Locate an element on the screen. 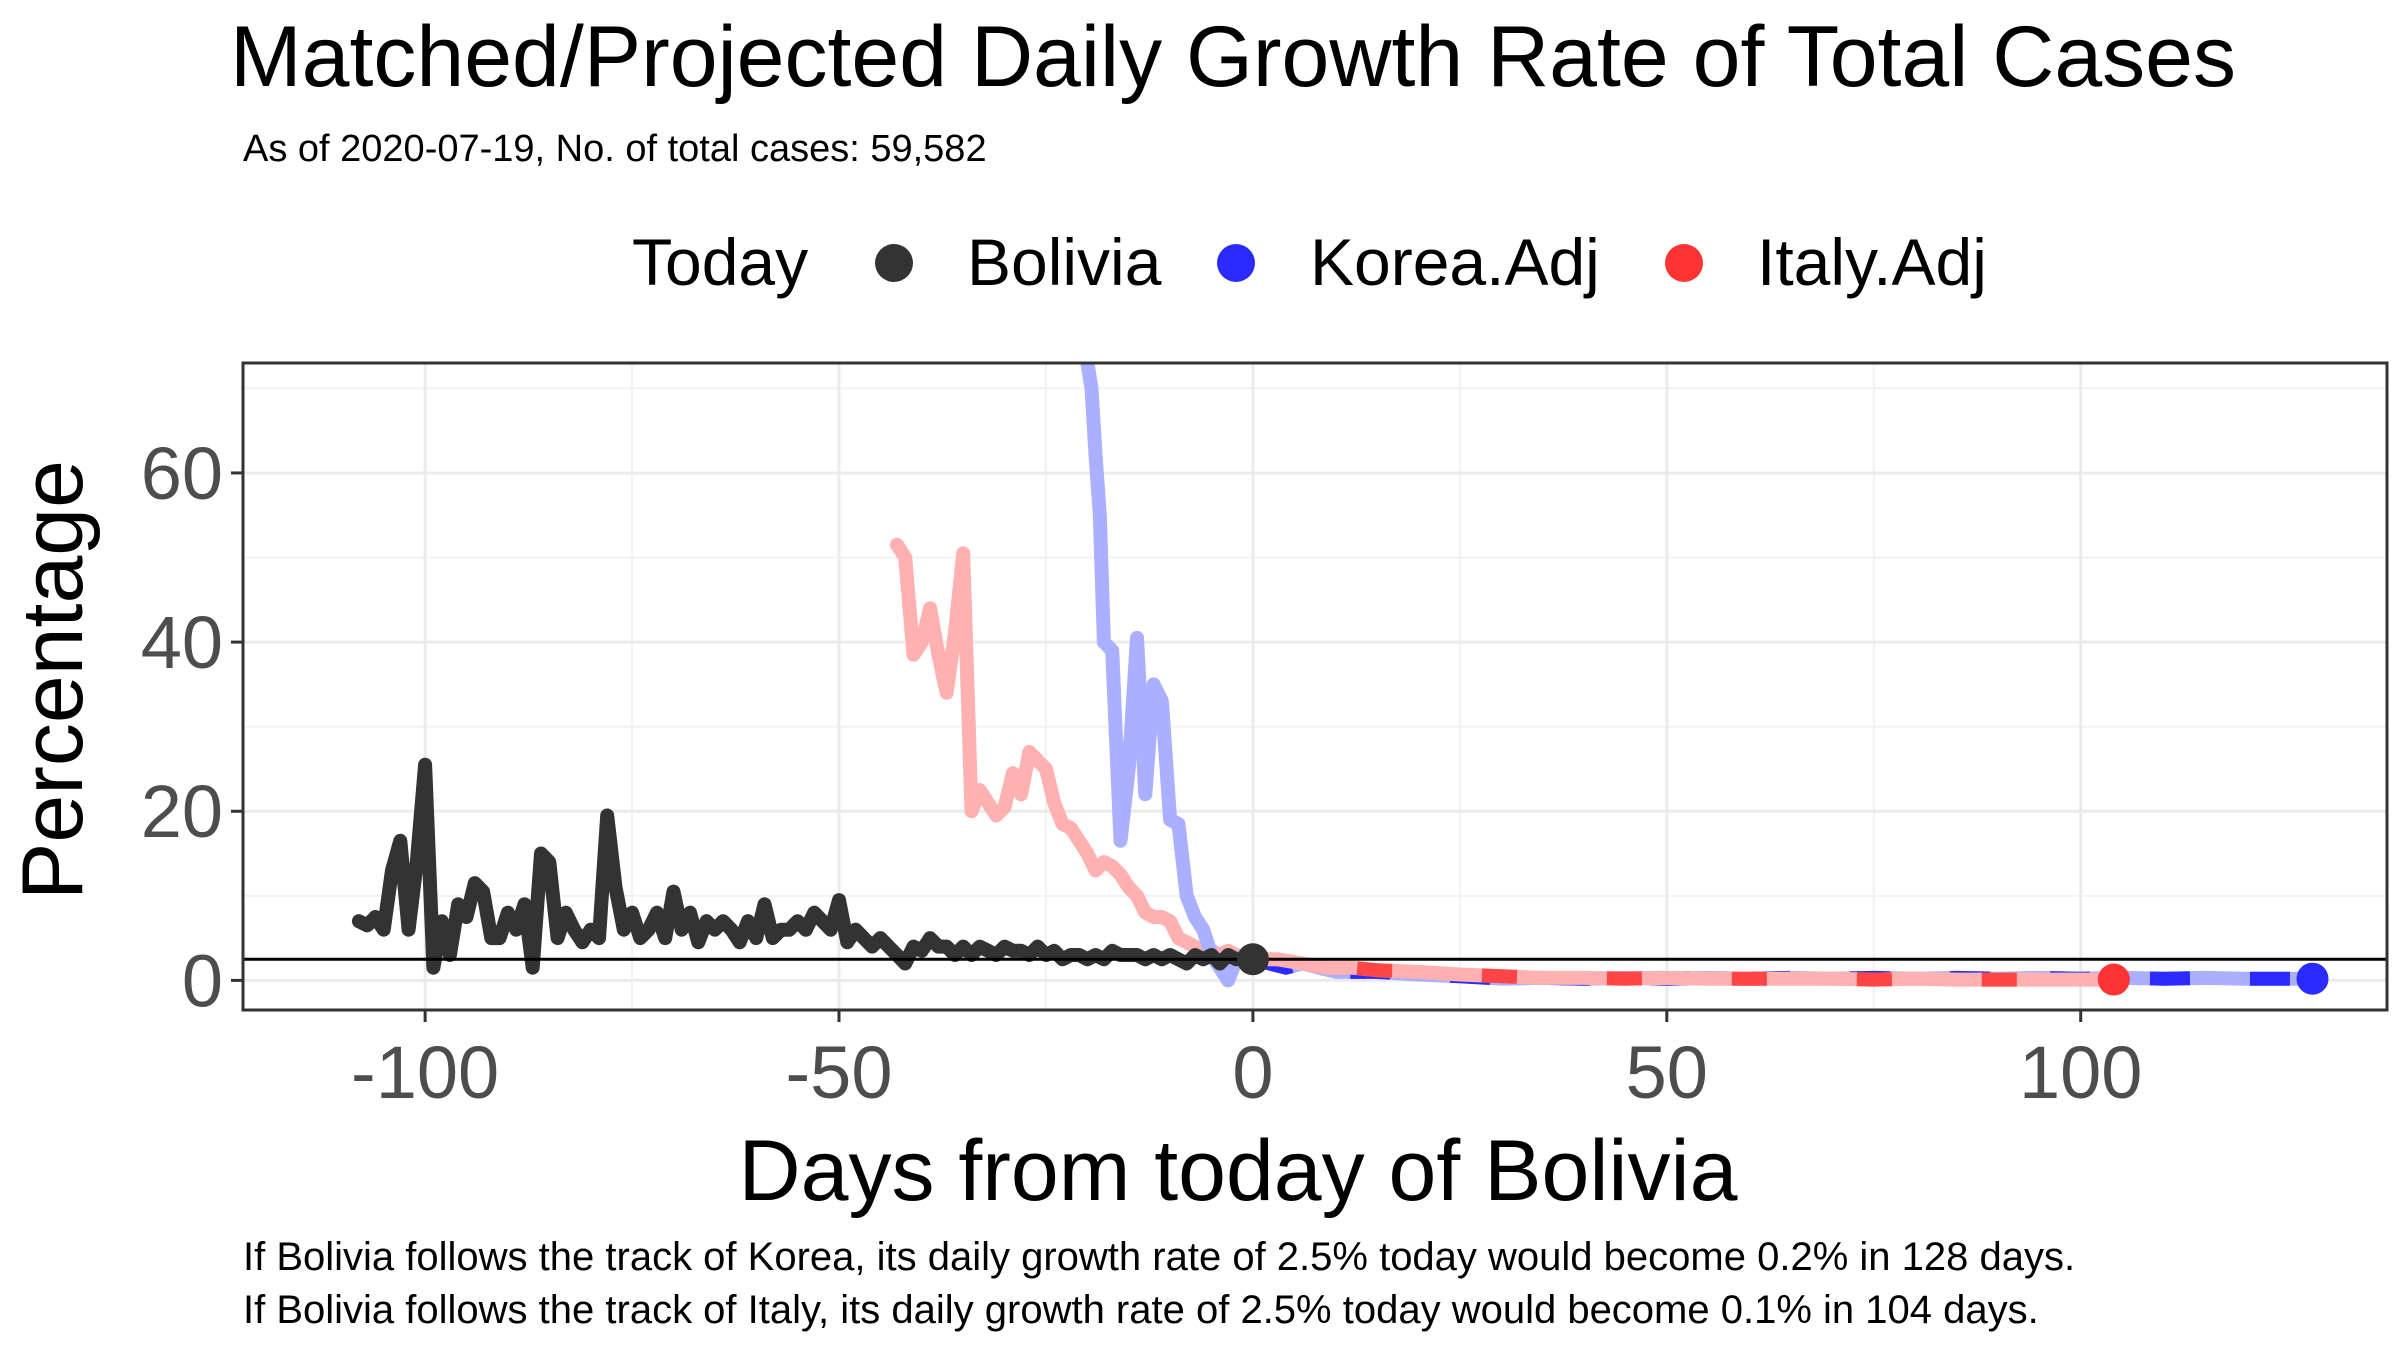  y-tick-label: 40 is located at coordinates (182, 642).